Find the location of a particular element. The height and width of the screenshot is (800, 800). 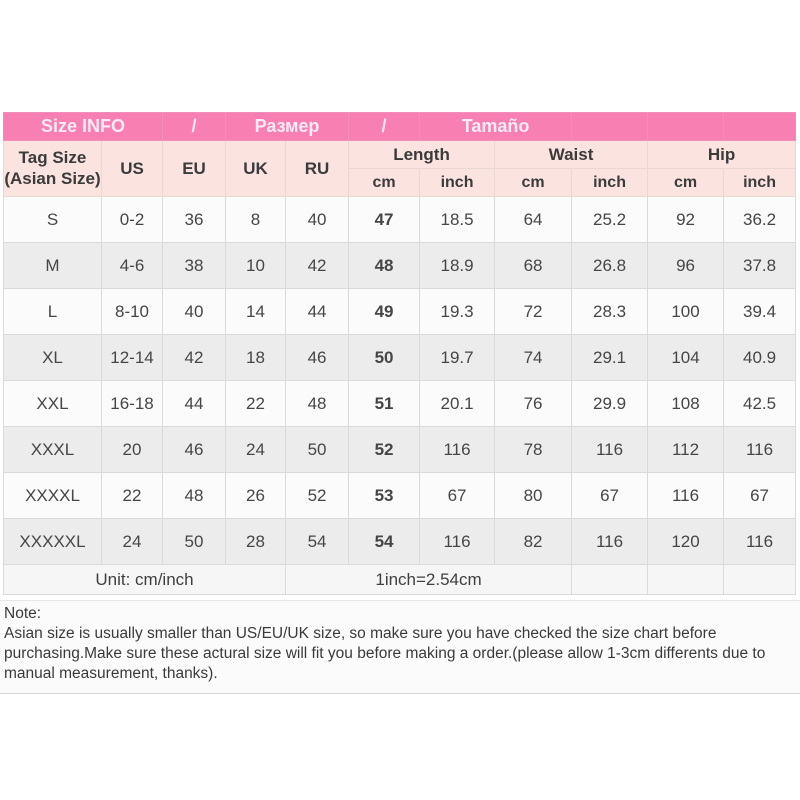

size-value-cell: 54 is located at coordinates (384, 541).